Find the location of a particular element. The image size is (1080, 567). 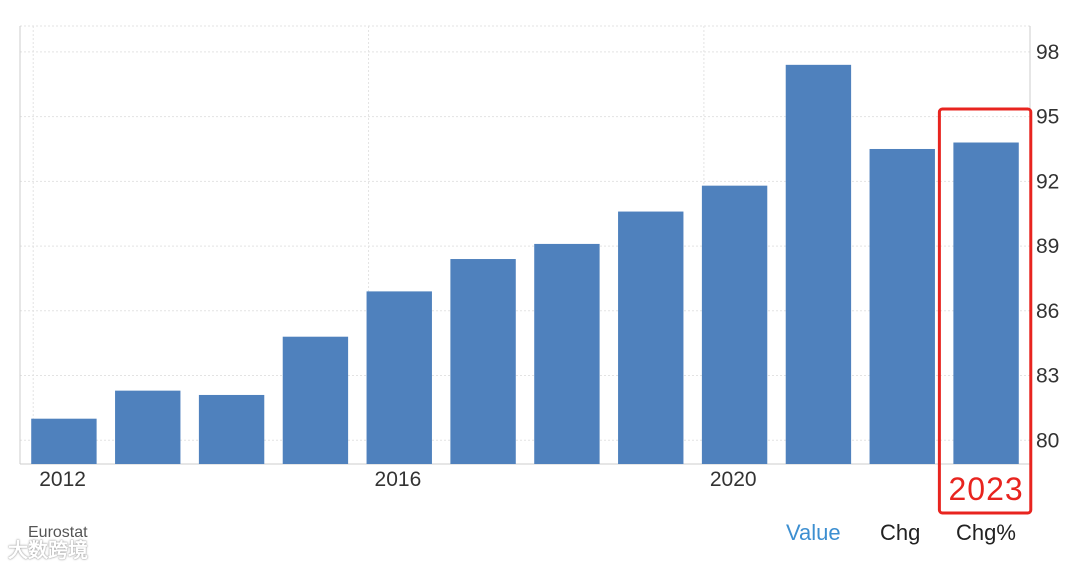

bar-2016 is located at coordinates (399, 377).